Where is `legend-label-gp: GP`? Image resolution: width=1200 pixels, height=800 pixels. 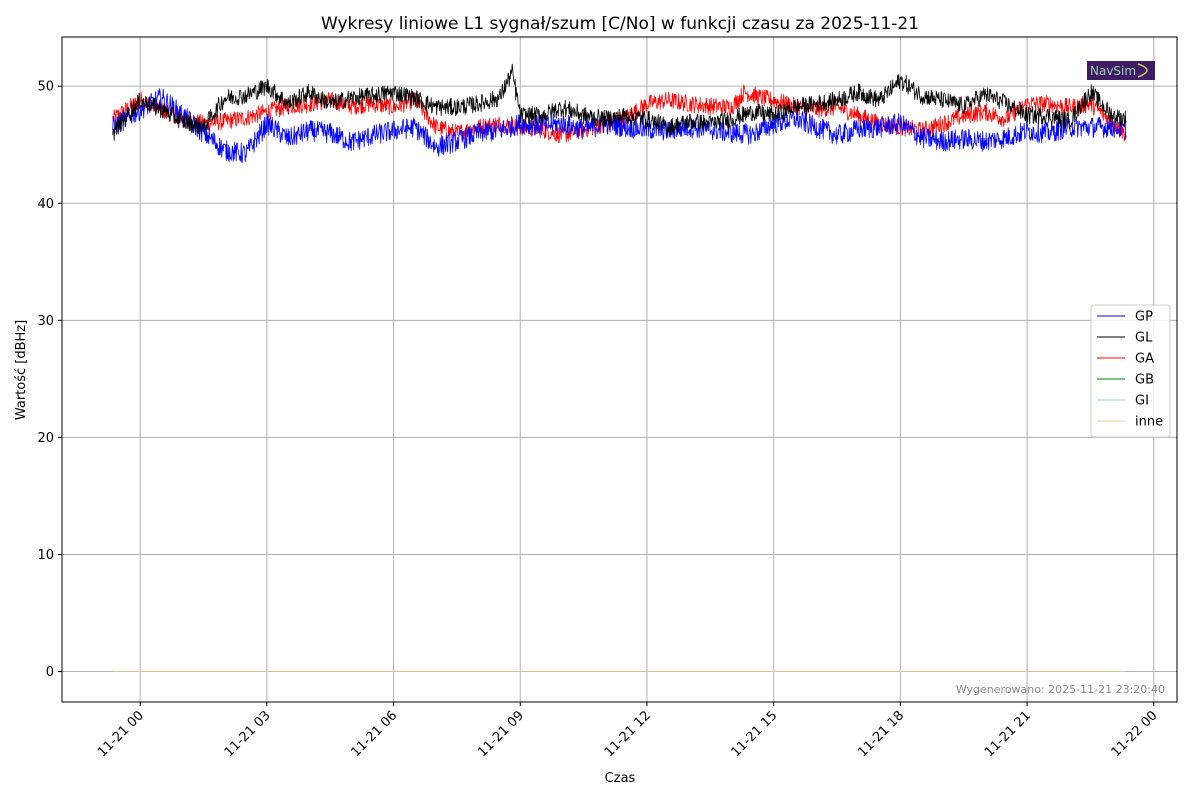
legend-label-gp: GP is located at coordinates (1144, 317).